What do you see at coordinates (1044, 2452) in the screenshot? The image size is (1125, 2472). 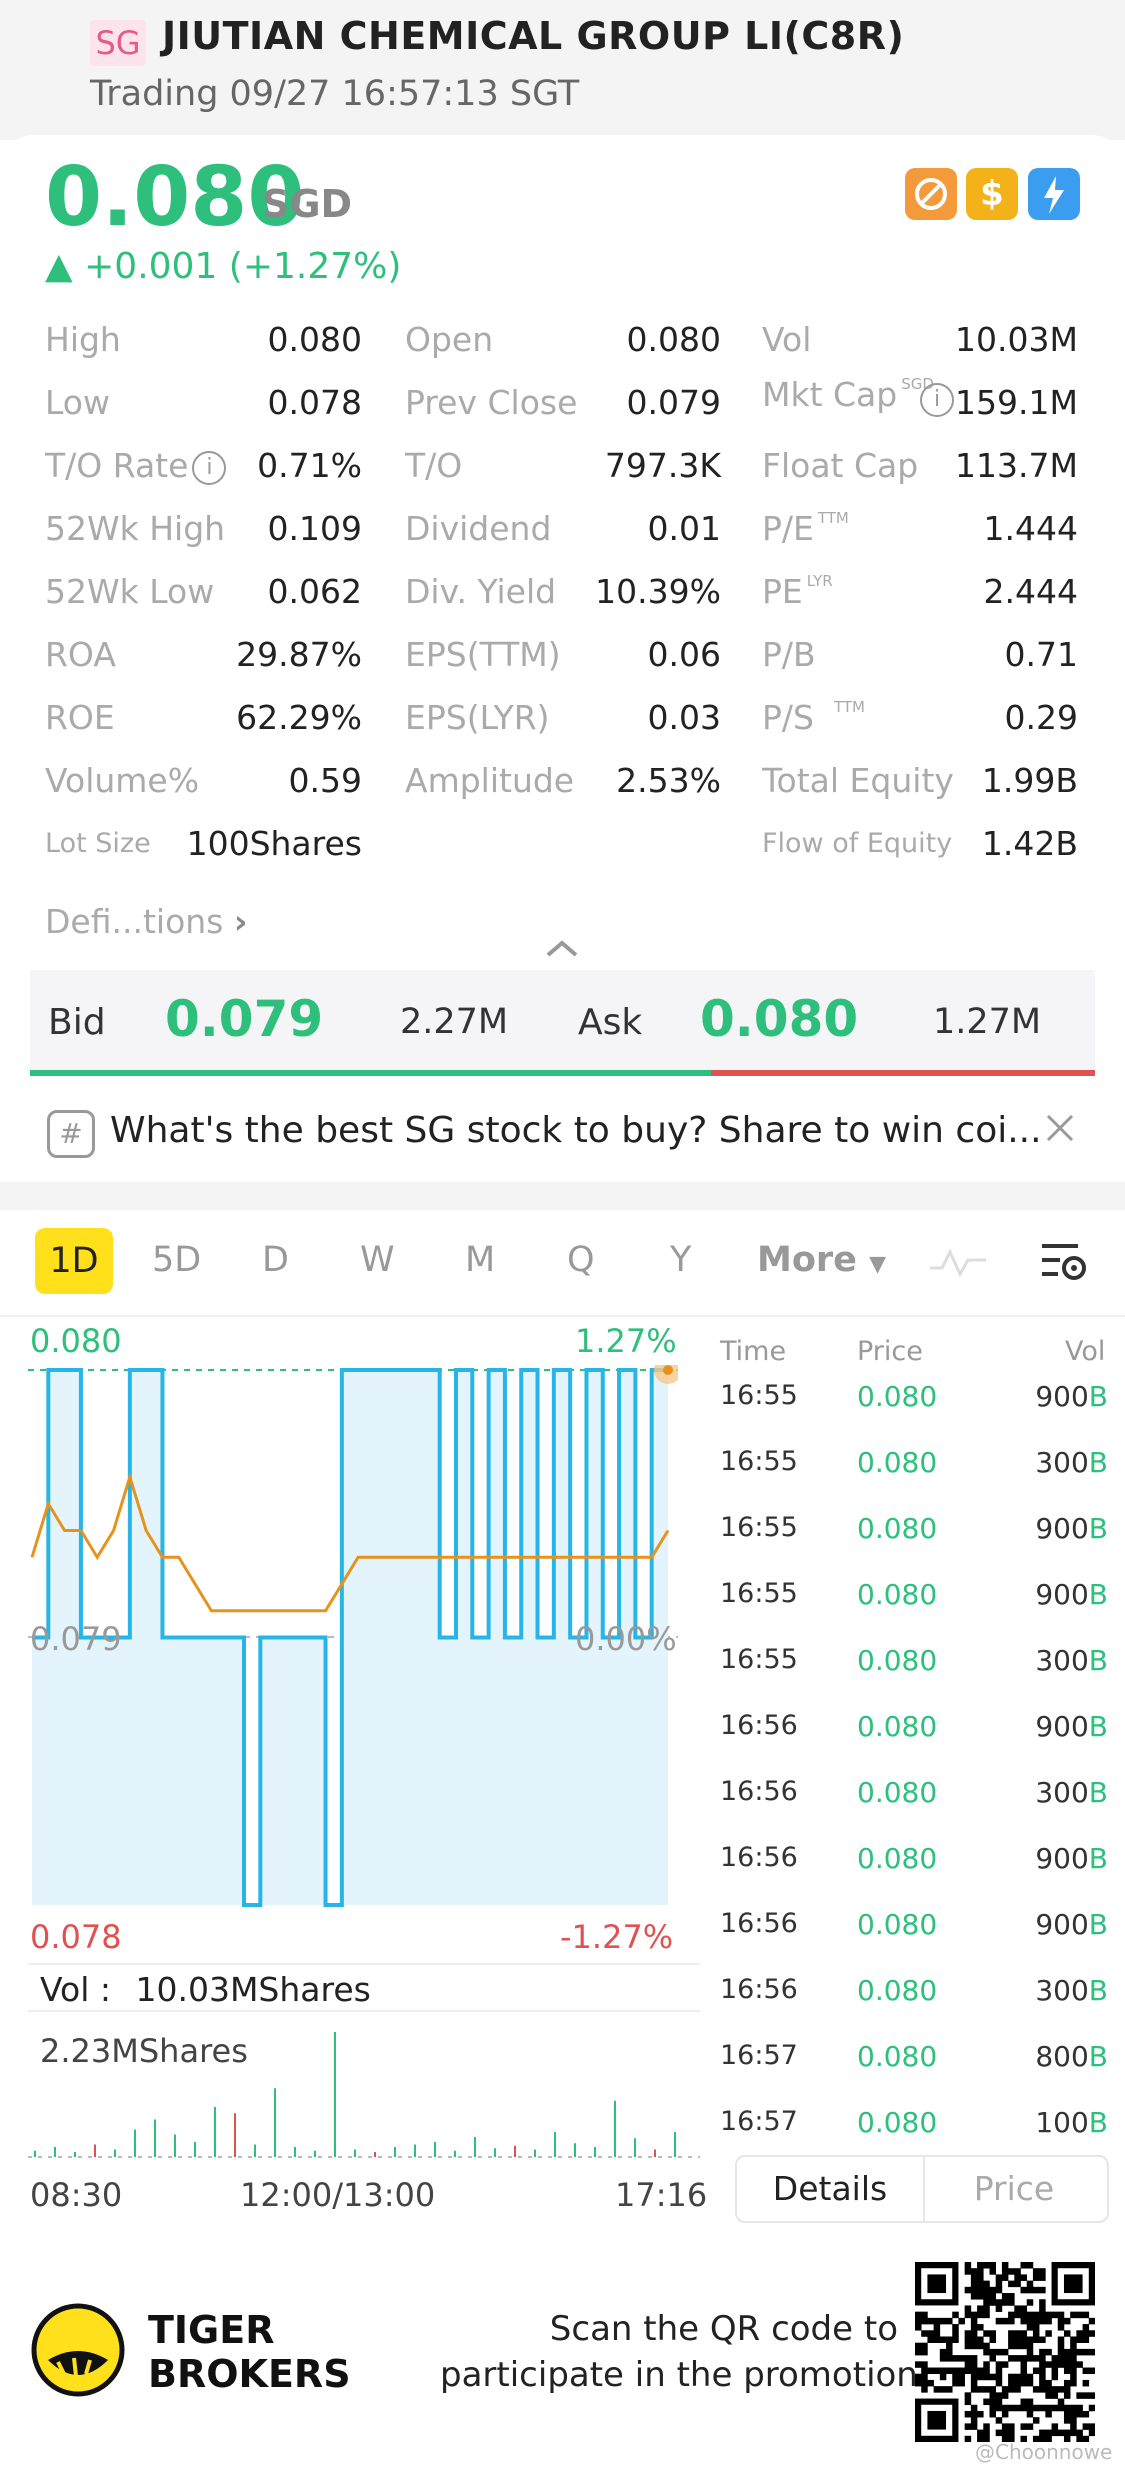 I see `watermark: @Choonnowe` at bounding box center [1044, 2452].